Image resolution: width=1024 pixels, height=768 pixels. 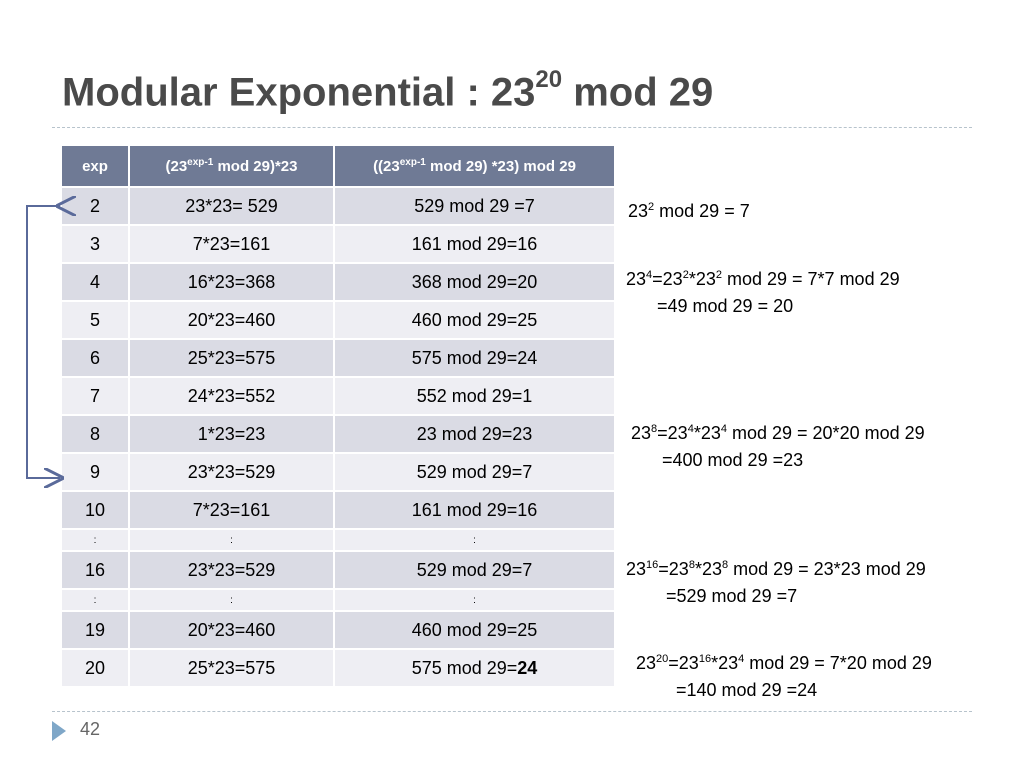 I want to click on exp-cell: 16, so click(x=95, y=570).